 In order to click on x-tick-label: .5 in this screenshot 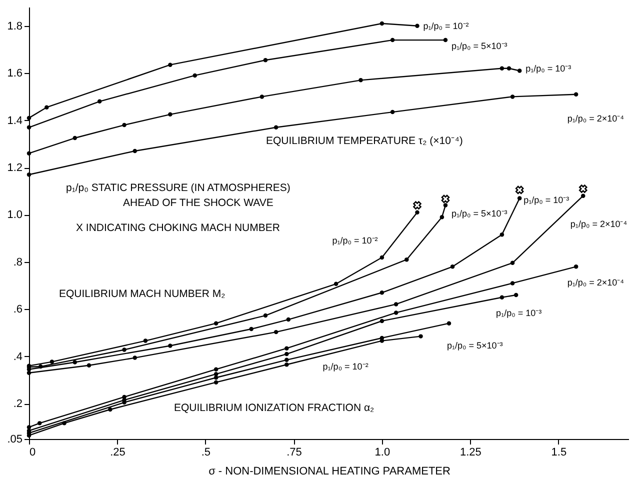, I will do `click(206, 452)`.